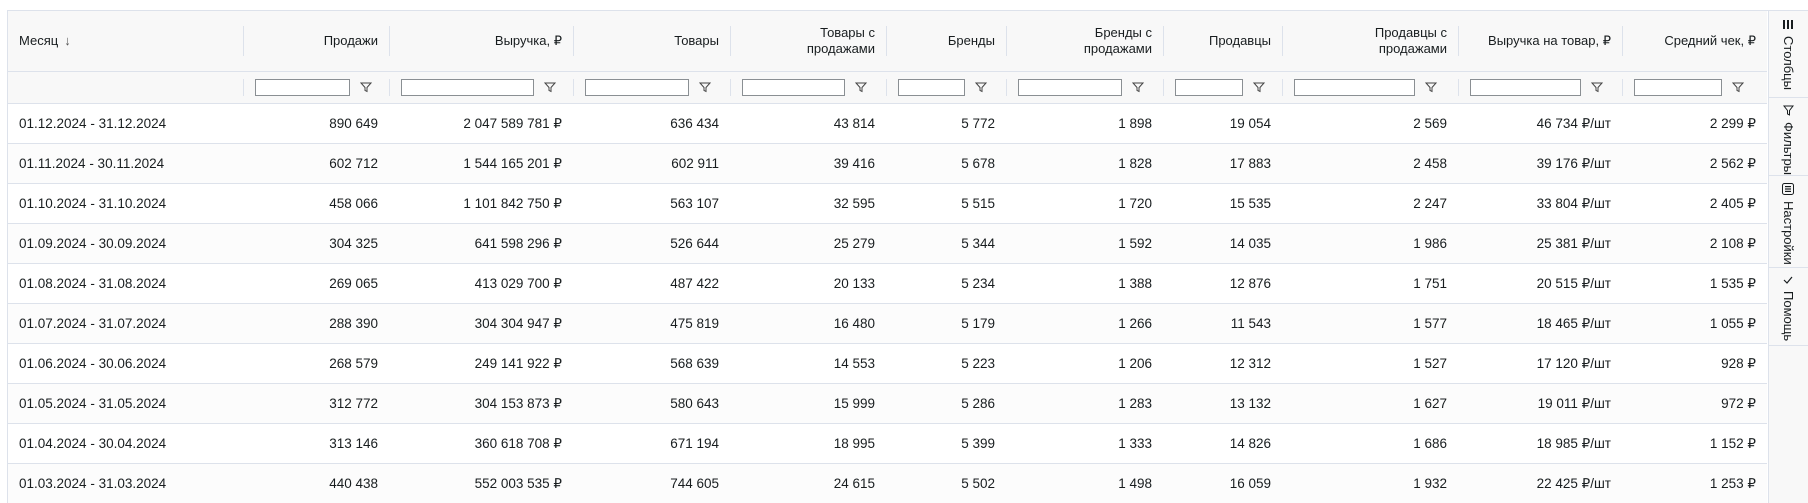 This screenshot has width=1808, height=503. Describe the element at coordinates (125, 41) in the screenshot. I see `column-header: Месяц↓` at that location.